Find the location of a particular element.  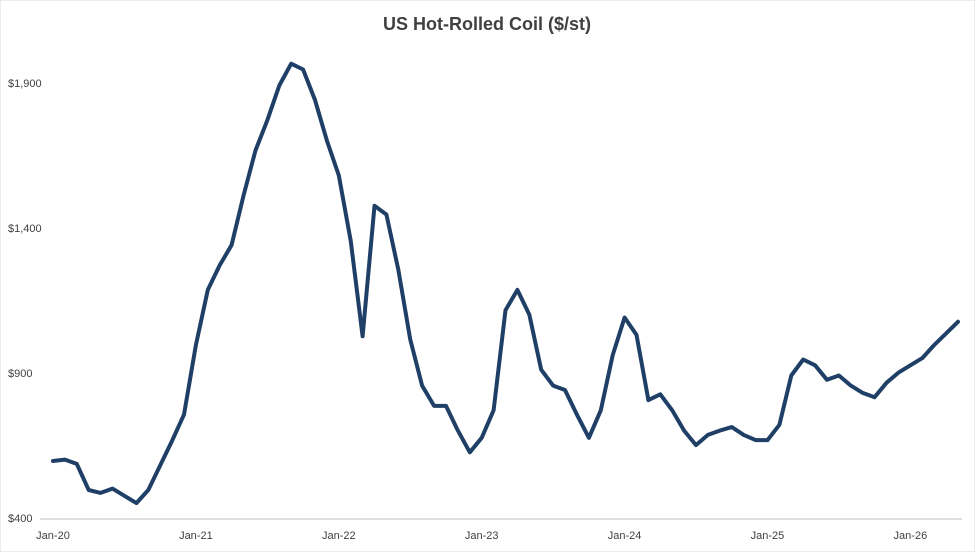

chart-title: US Hot-Rolled Coil ($/st) is located at coordinates (487, 24).